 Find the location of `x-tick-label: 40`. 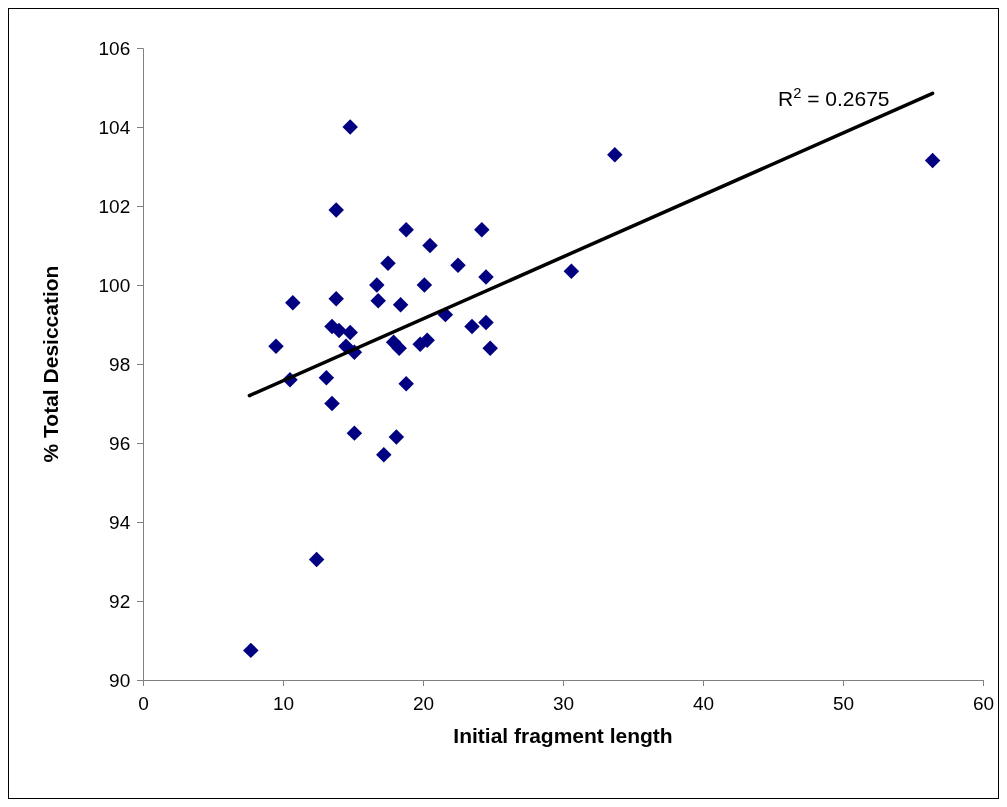

x-tick-label: 40 is located at coordinates (703, 703).